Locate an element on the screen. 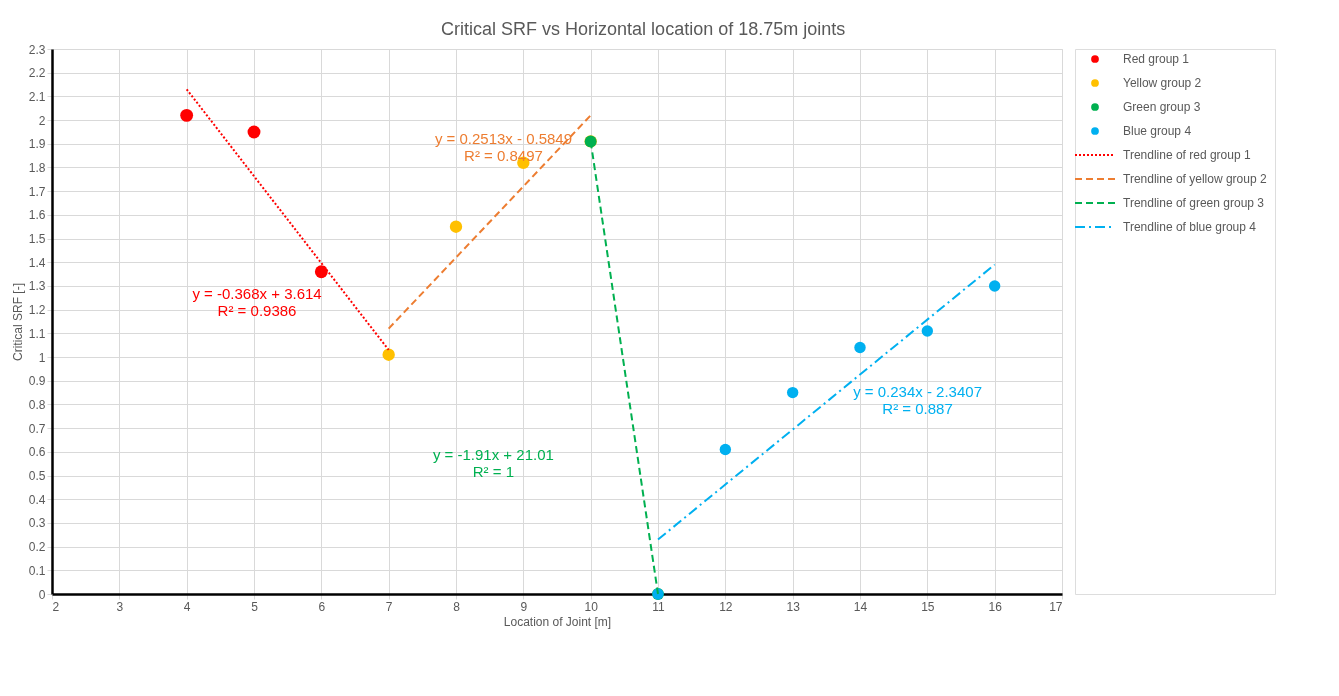 The height and width of the screenshot is (696, 1339). legend-label: Blue group 4 is located at coordinates (1157, 131).